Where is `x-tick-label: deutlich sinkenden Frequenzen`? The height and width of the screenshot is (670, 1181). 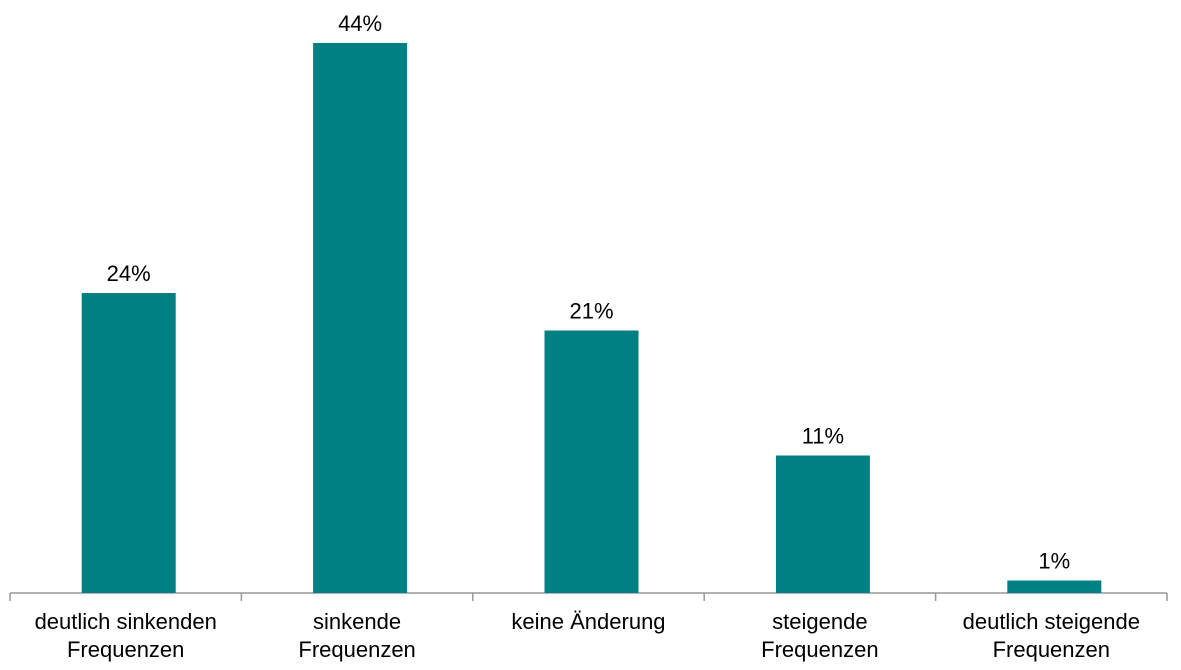 x-tick-label: deutlich sinkenden Frequenzen is located at coordinates (125, 635).